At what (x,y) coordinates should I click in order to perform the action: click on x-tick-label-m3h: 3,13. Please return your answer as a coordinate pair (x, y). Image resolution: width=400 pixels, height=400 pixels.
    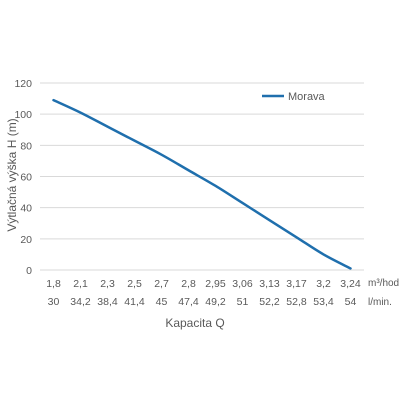
    Looking at the image, I should click on (269, 284).